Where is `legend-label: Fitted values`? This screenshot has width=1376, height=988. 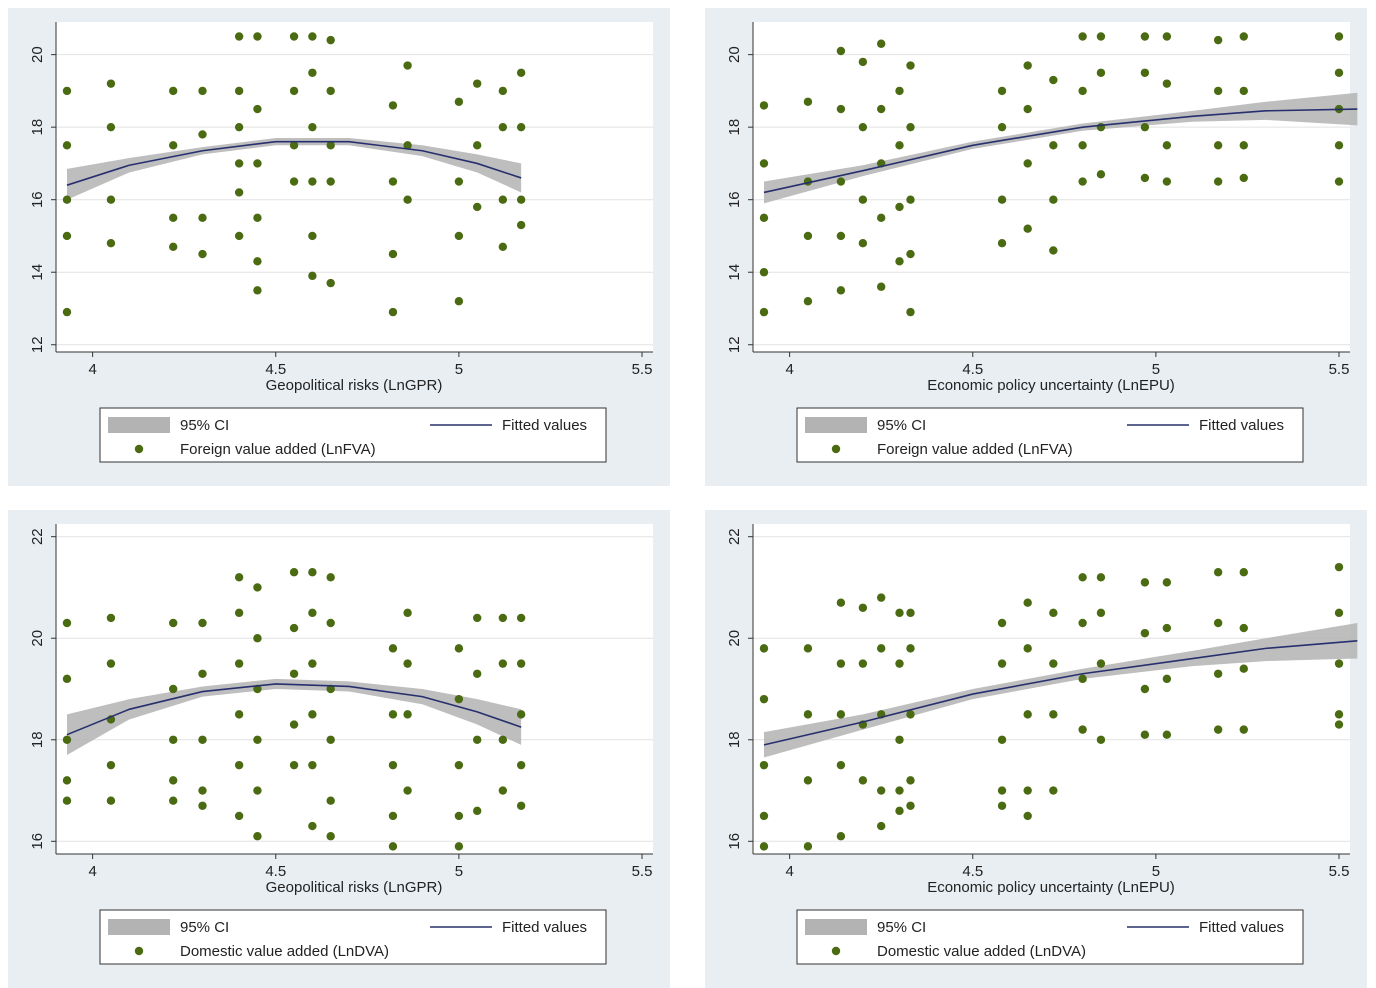
legend-label: Fitted values is located at coordinates (1241, 927).